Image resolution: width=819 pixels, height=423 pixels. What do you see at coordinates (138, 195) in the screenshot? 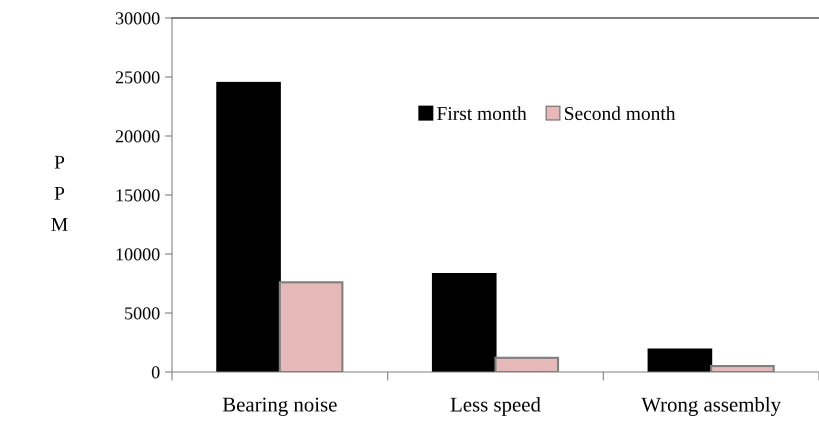
I see `y-tick-label: 15000` at bounding box center [138, 195].